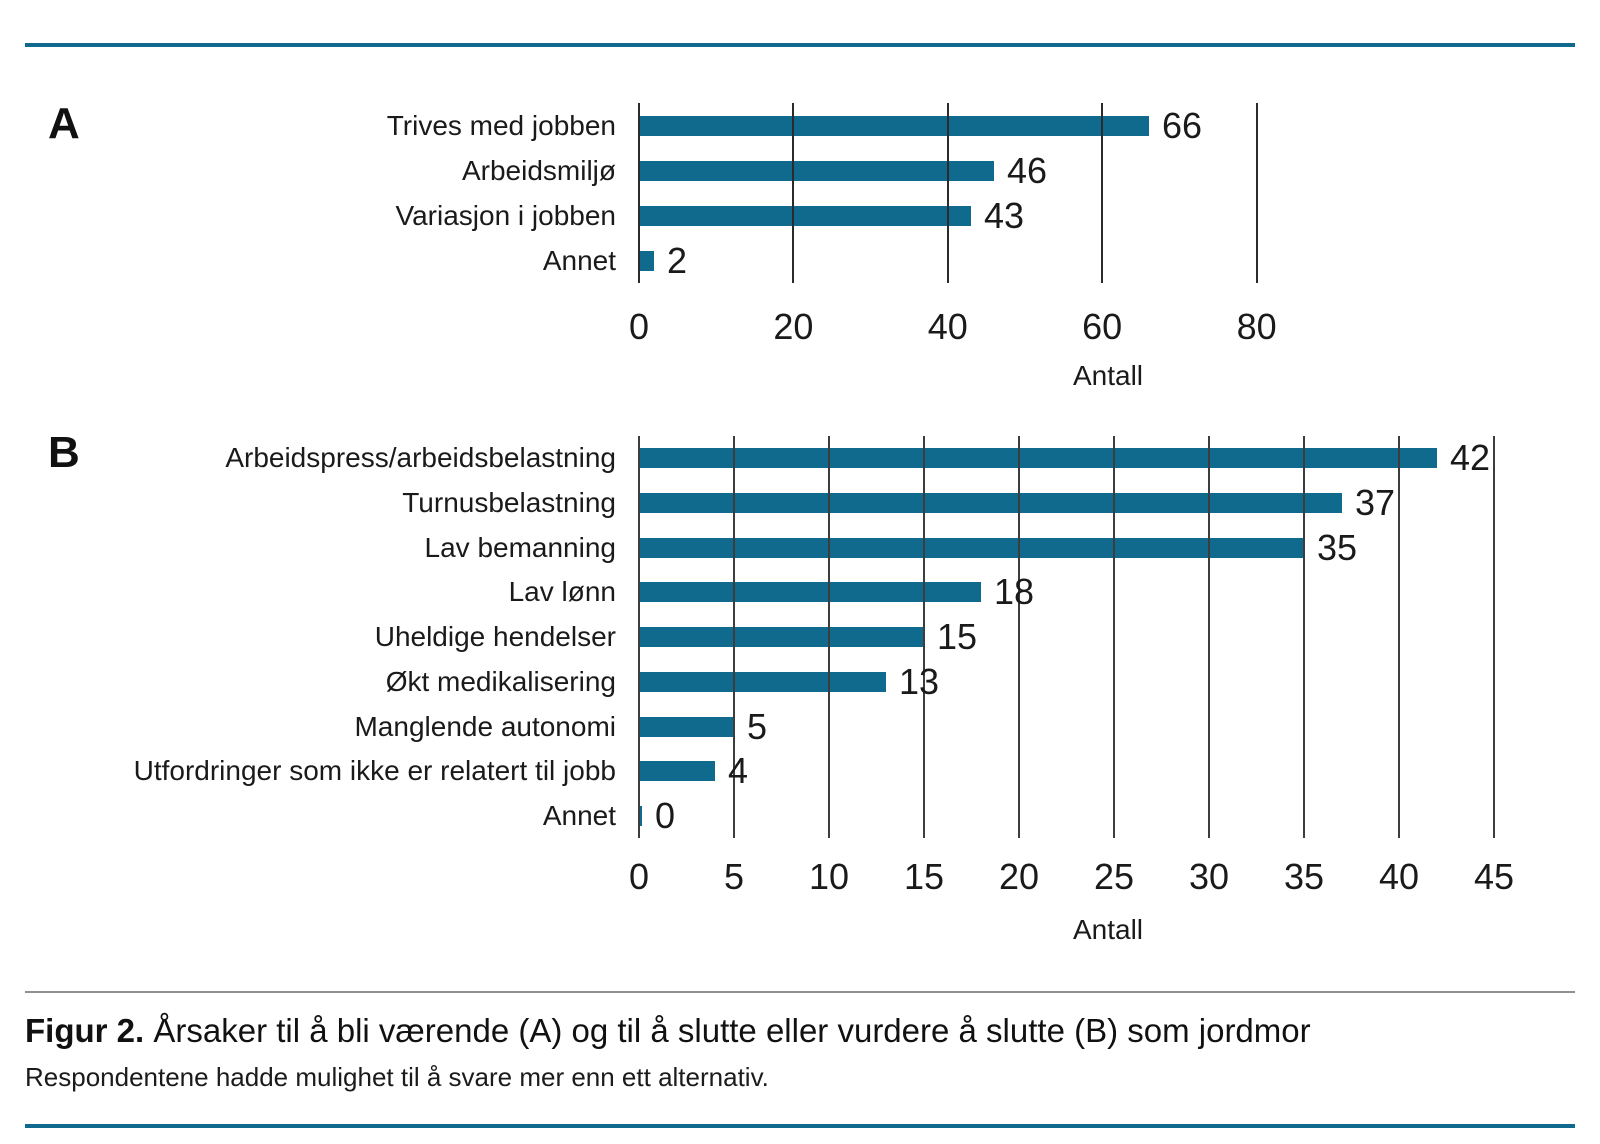 This screenshot has height=1144, width=1600. I want to click on value-label: 66, so click(1182, 125).